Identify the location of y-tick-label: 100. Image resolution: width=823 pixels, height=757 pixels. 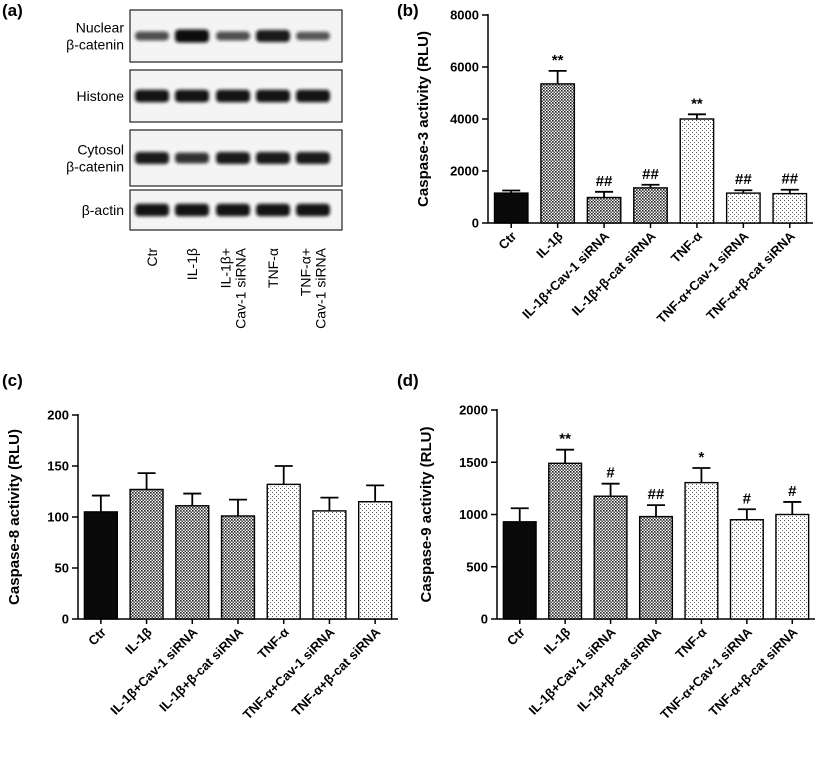
(58, 517).